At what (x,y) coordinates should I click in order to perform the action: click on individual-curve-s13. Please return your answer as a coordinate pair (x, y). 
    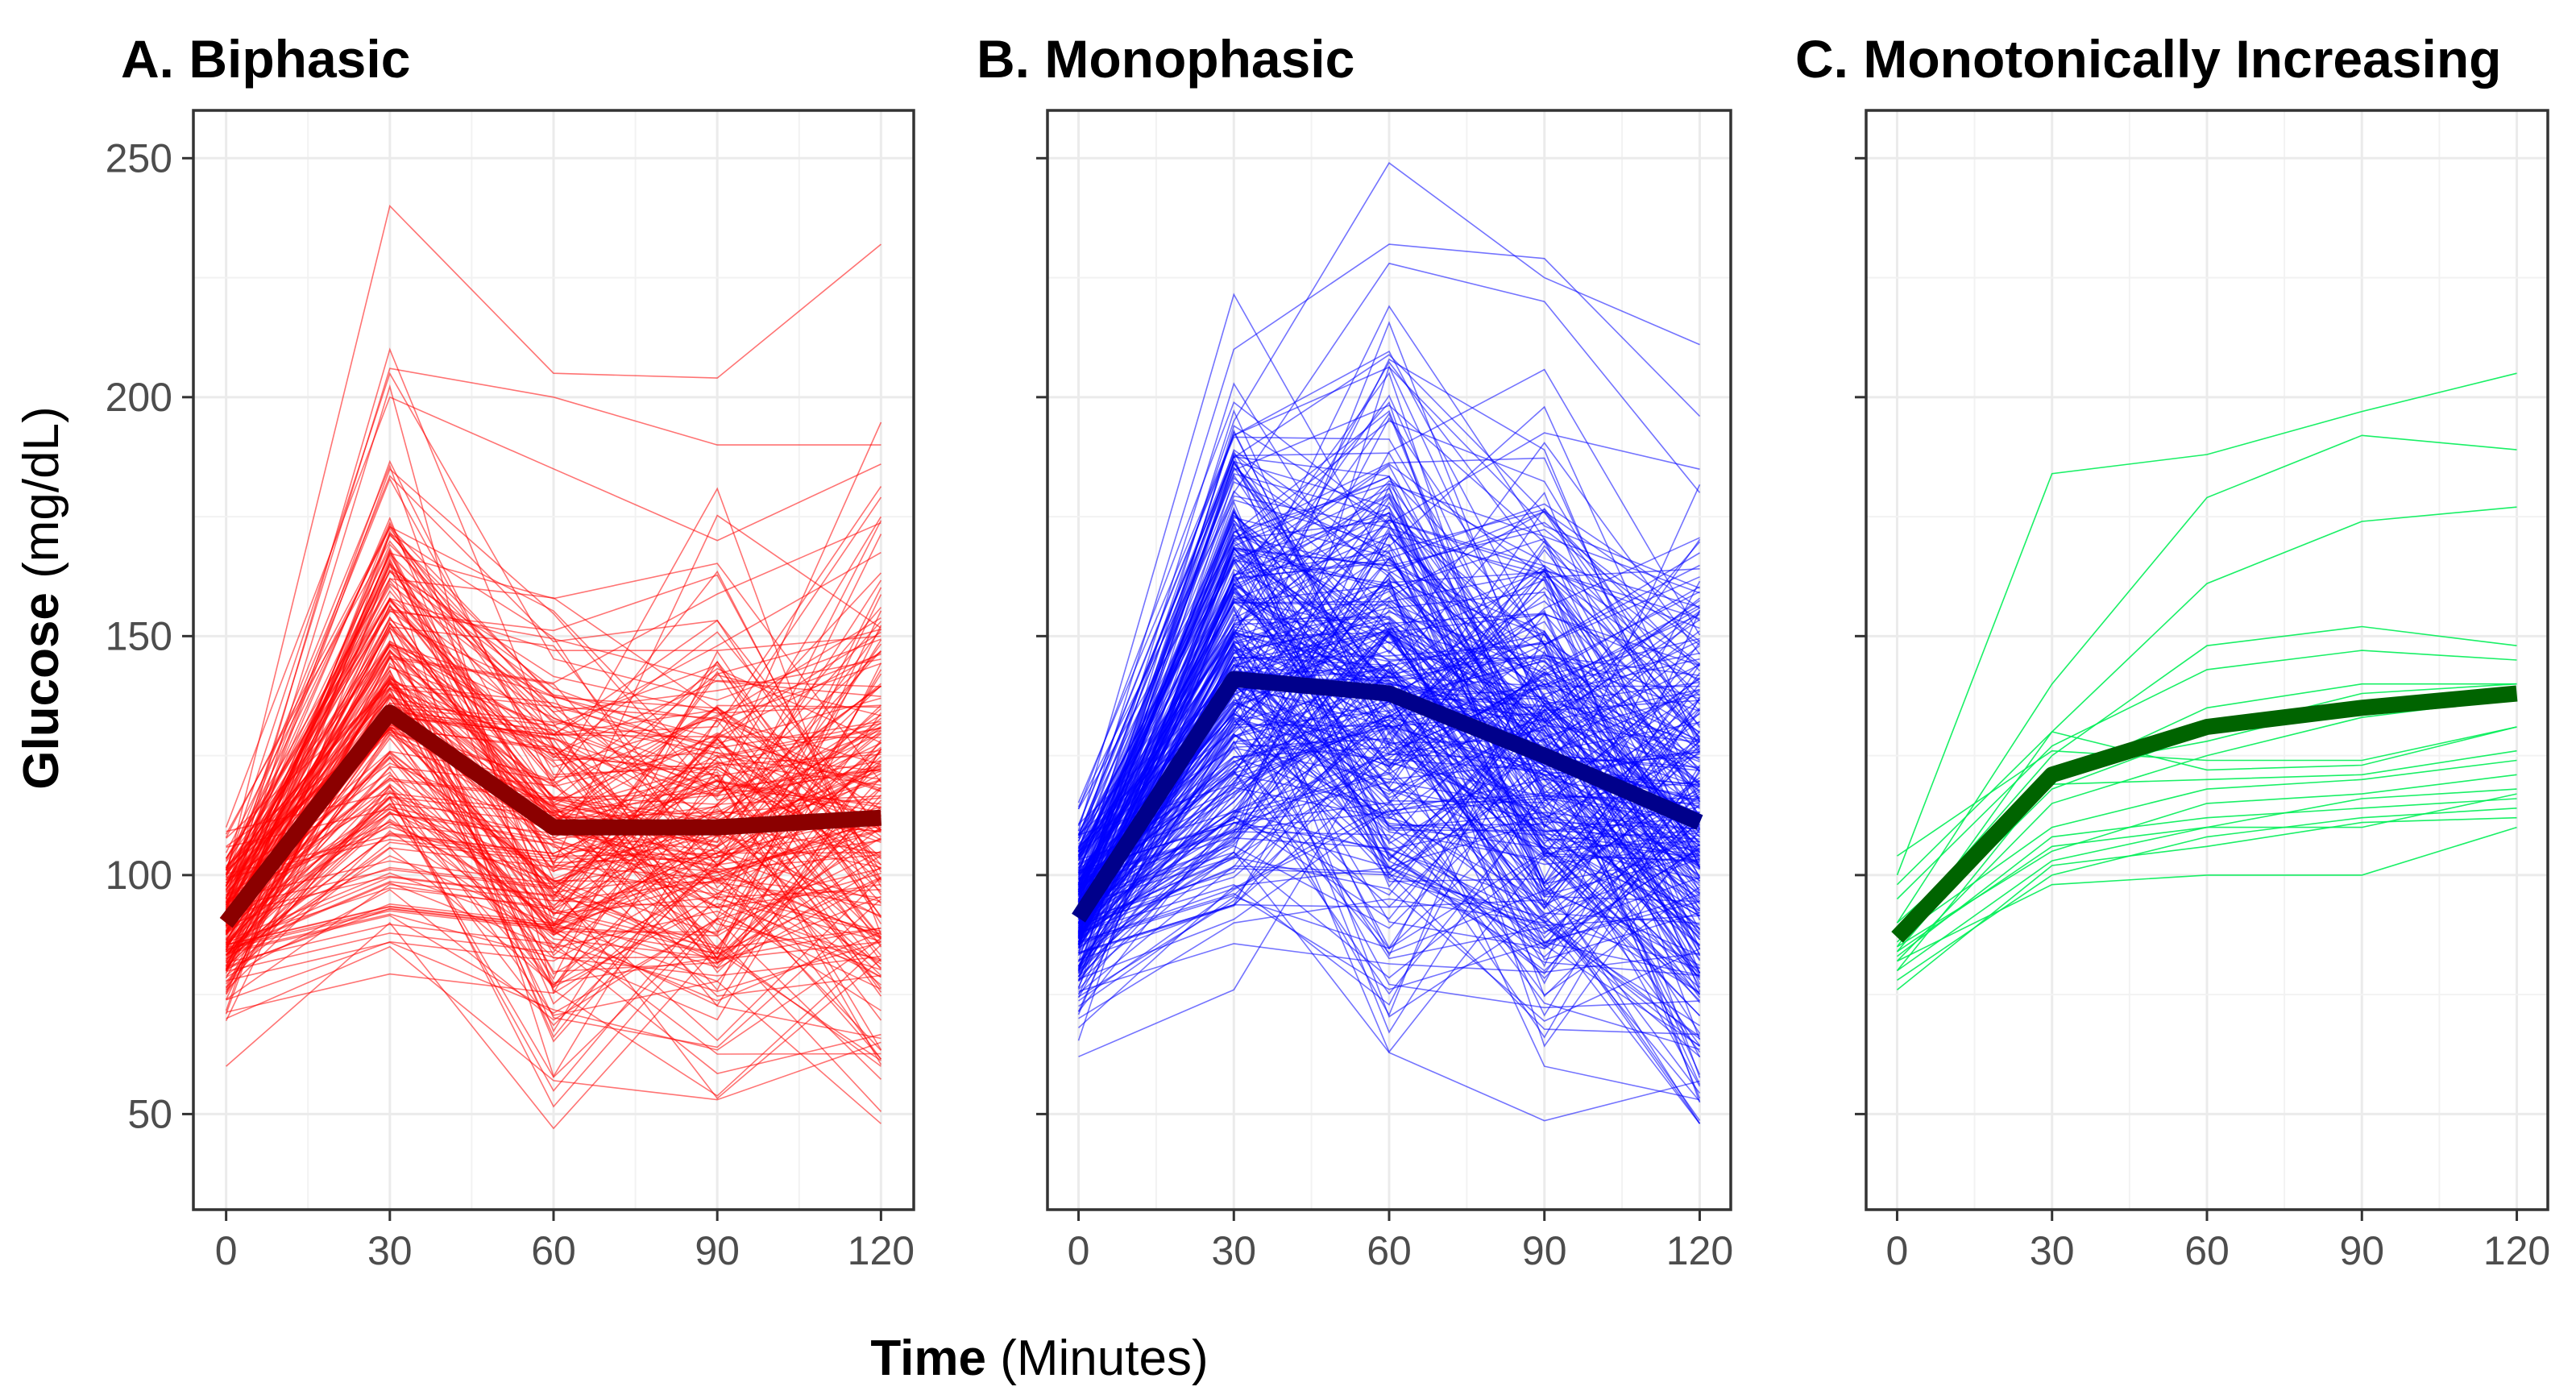
    Looking at the image, I should click on (2207, 849).